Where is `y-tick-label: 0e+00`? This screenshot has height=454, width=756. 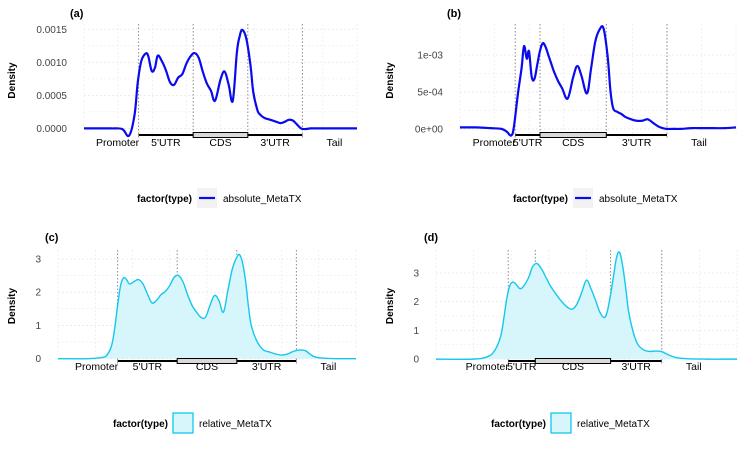 y-tick-label: 0e+00 is located at coordinates (429, 129).